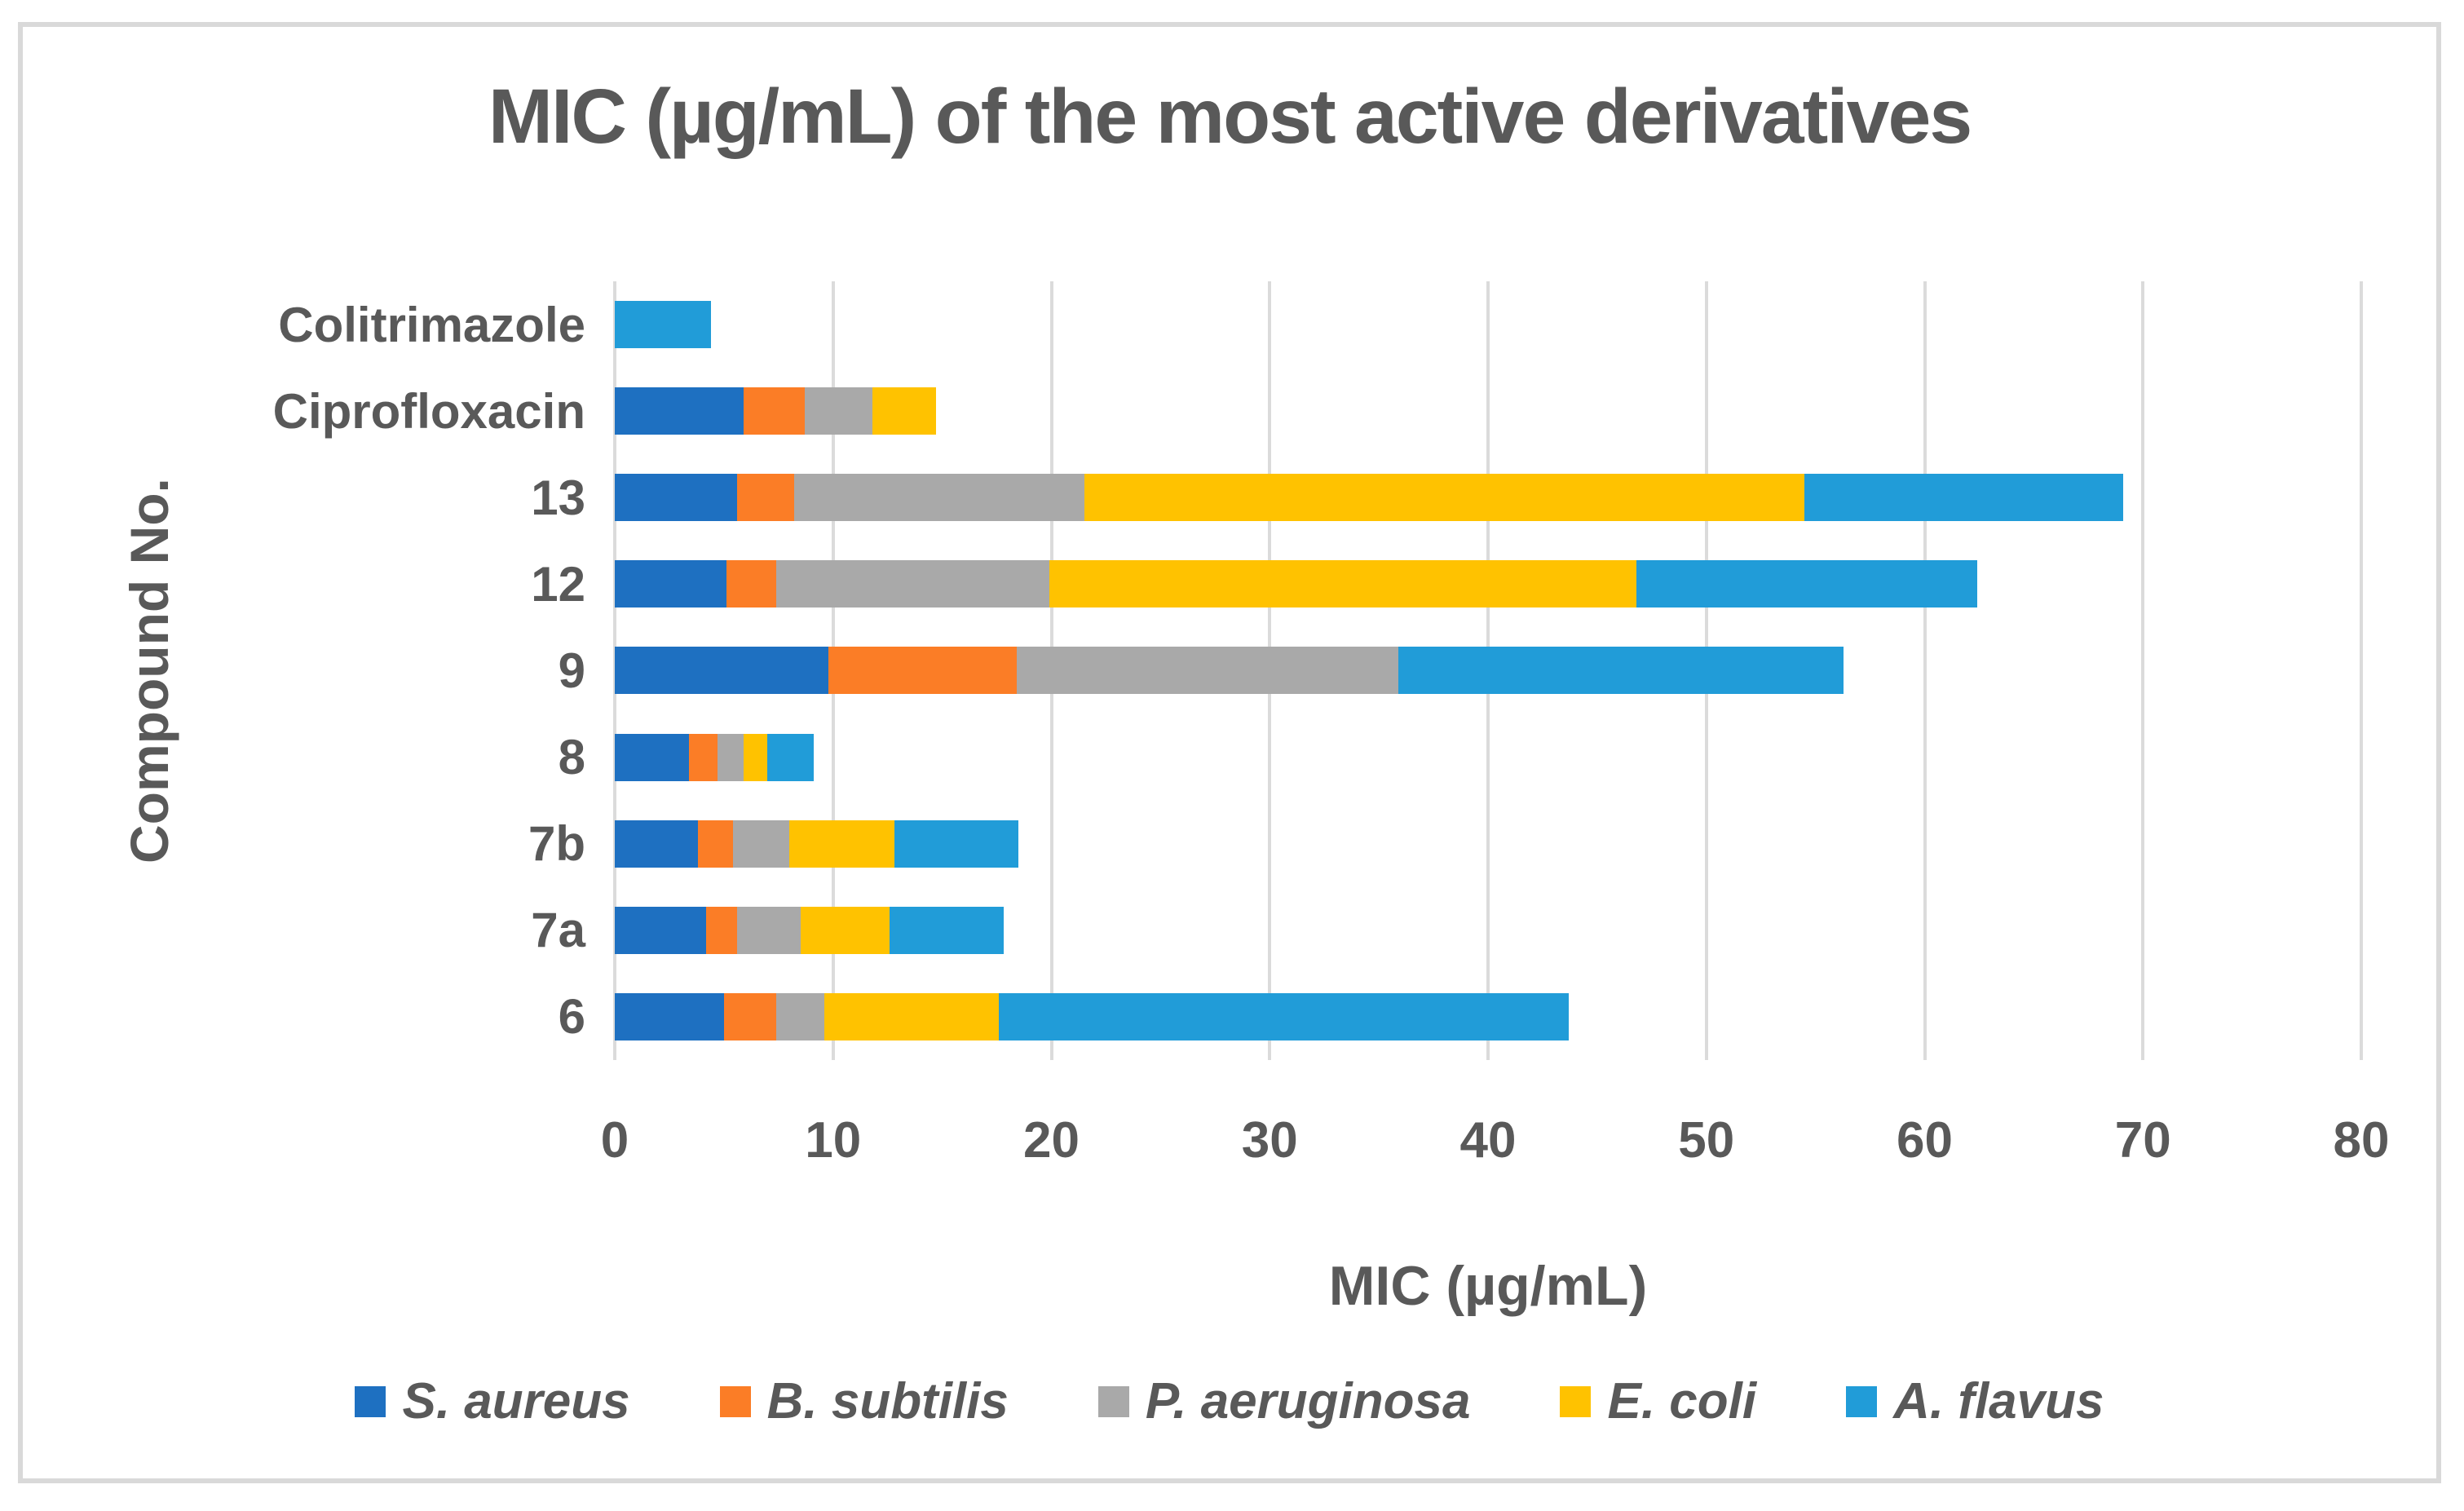  What do you see at coordinates (431, 325) in the screenshot?
I see `y-tick-label: Colitrimazole` at bounding box center [431, 325].